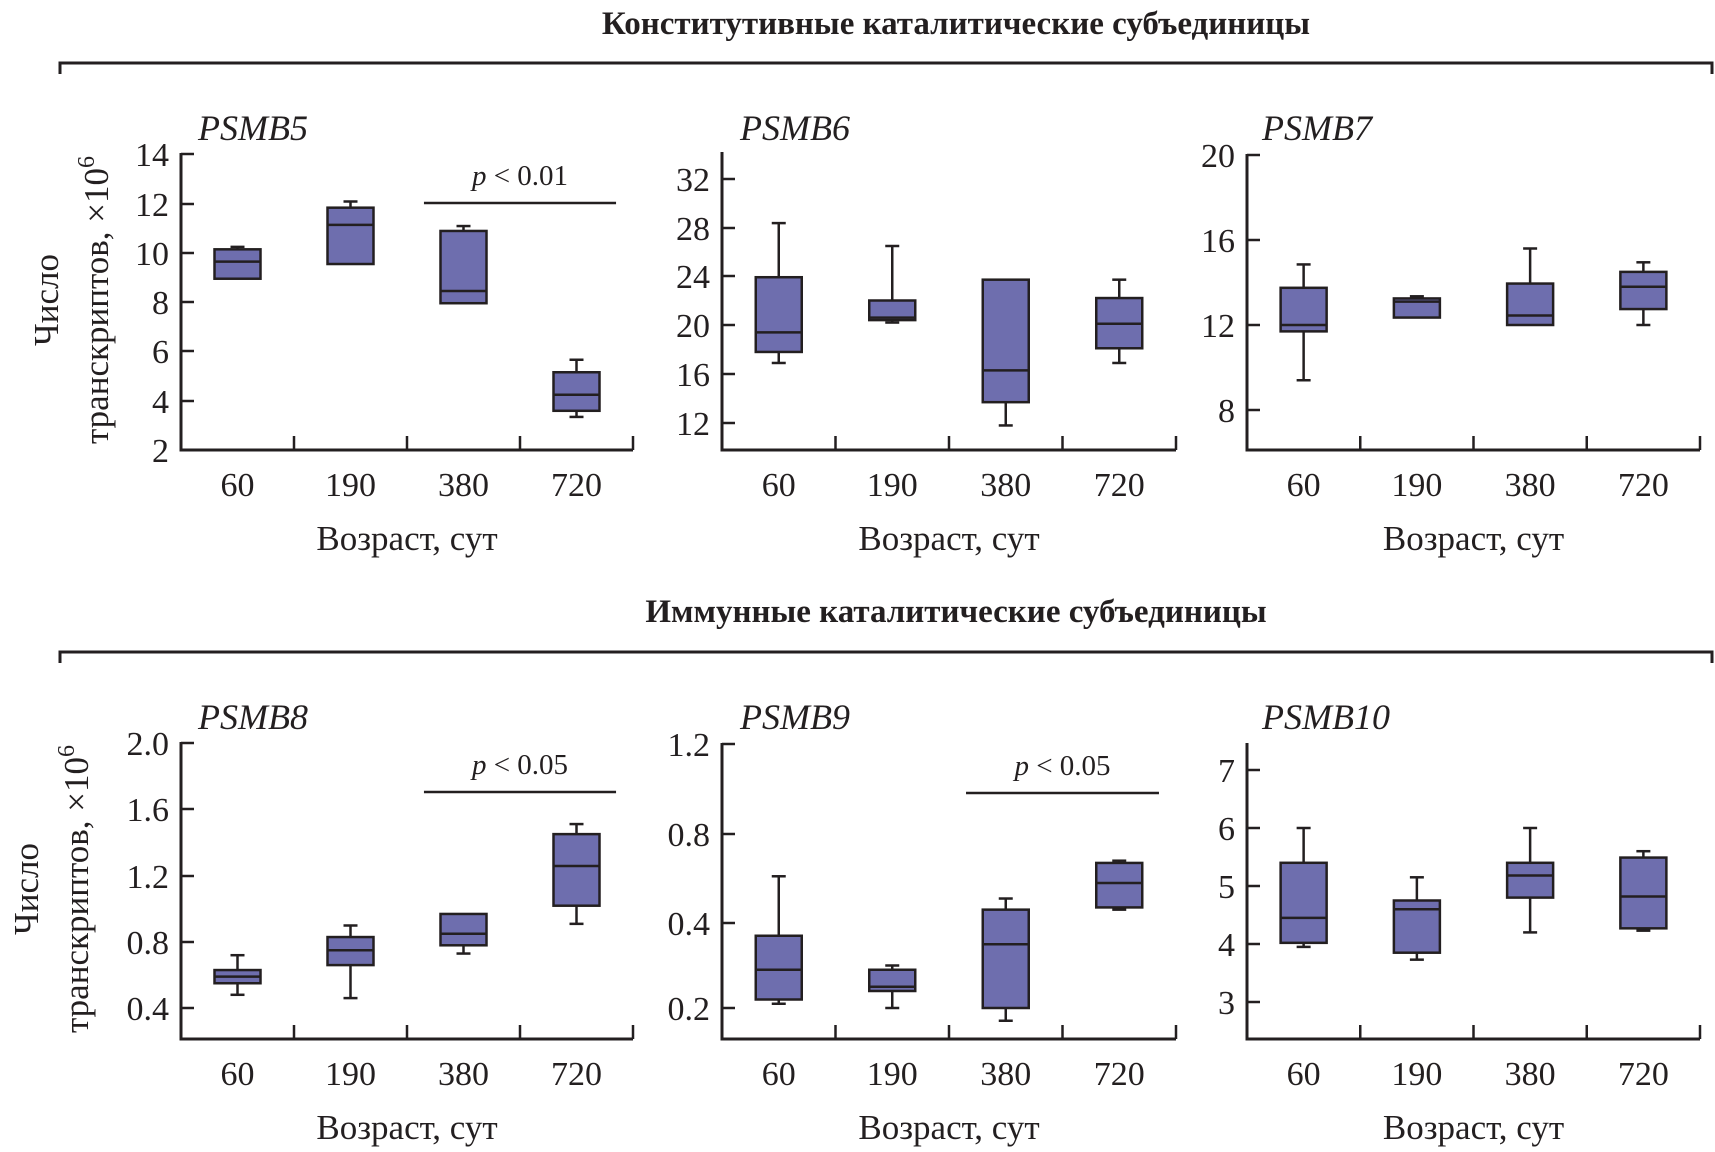  Describe the element at coordinates (886, 656) in the screenshot. I see `section-bracket-immune` at that location.